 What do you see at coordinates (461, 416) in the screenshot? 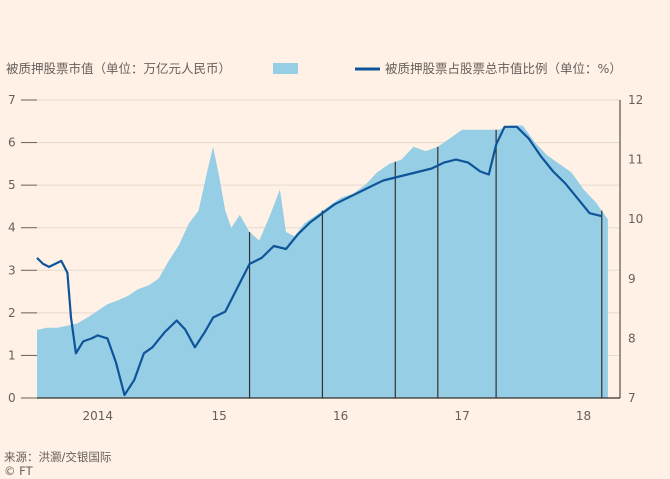
I see `x-tick-label: 17` at bounding box center [461, 416].